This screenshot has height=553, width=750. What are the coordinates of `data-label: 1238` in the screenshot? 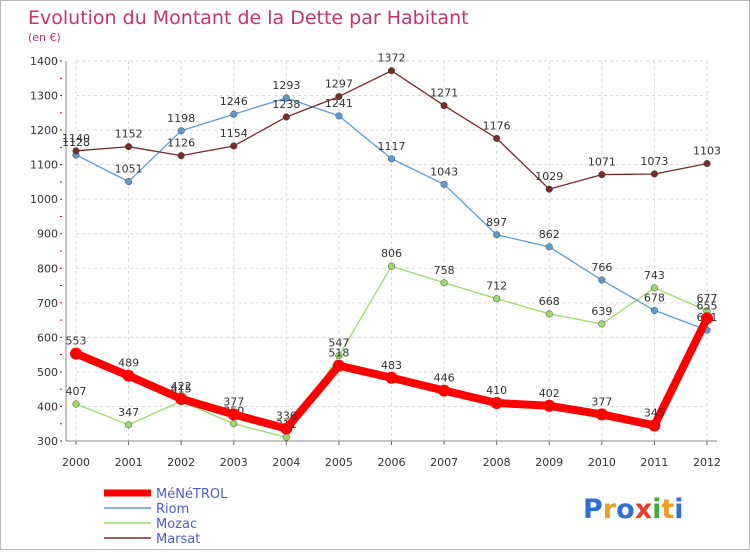 It's located at (286, 104).